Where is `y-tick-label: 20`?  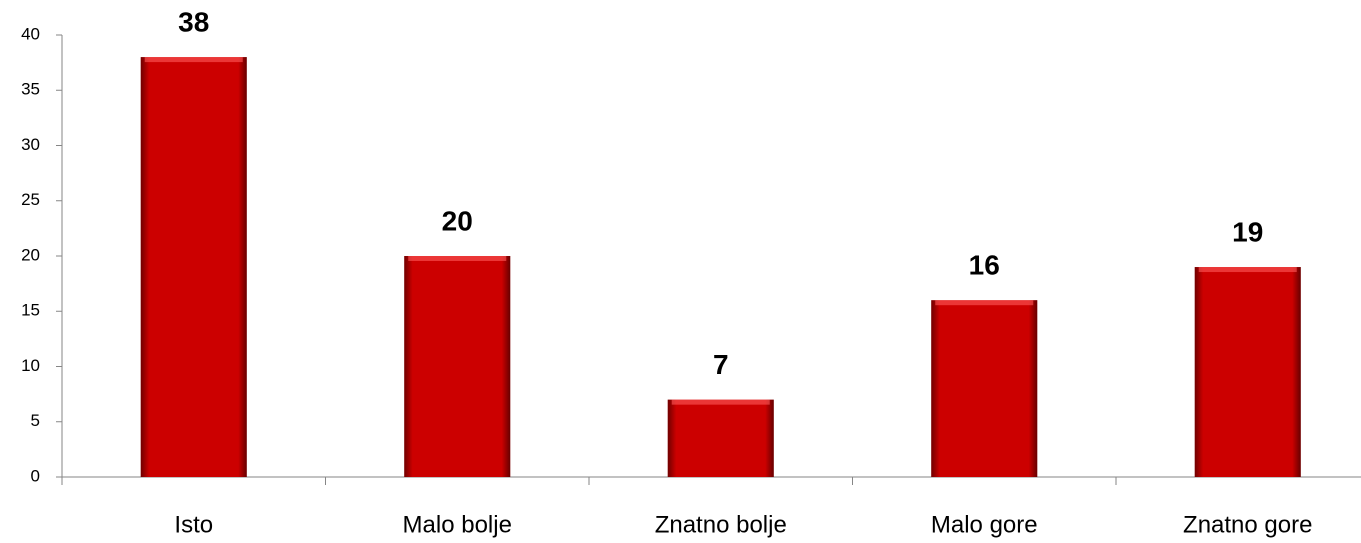
y-tick-label: 20 is located at coordinates (30, 254).